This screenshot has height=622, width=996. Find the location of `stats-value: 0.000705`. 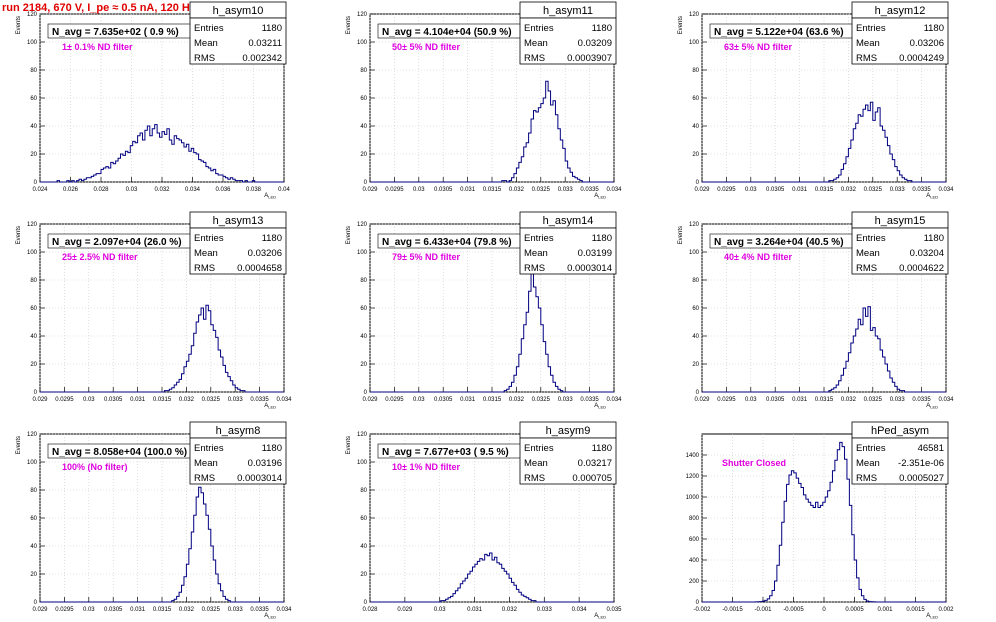

stats-value: 0.000705 is located at coordinates (592, 478).